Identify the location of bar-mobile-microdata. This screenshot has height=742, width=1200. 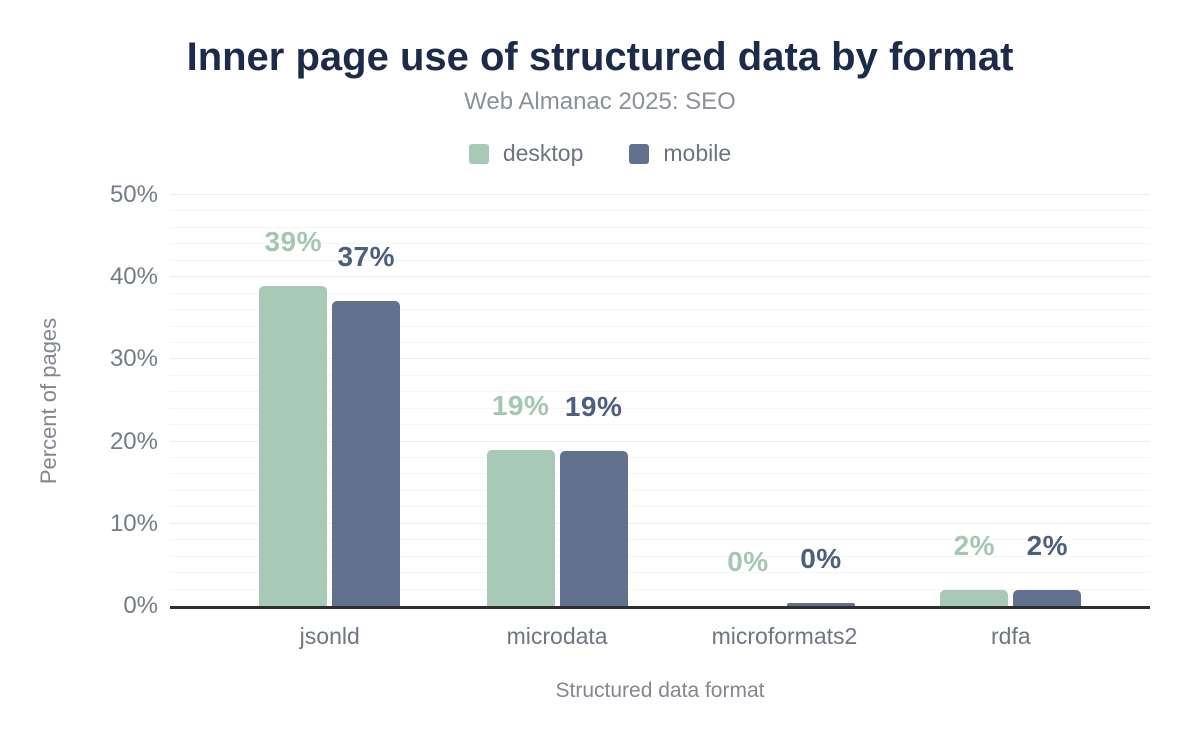
(593, 528).